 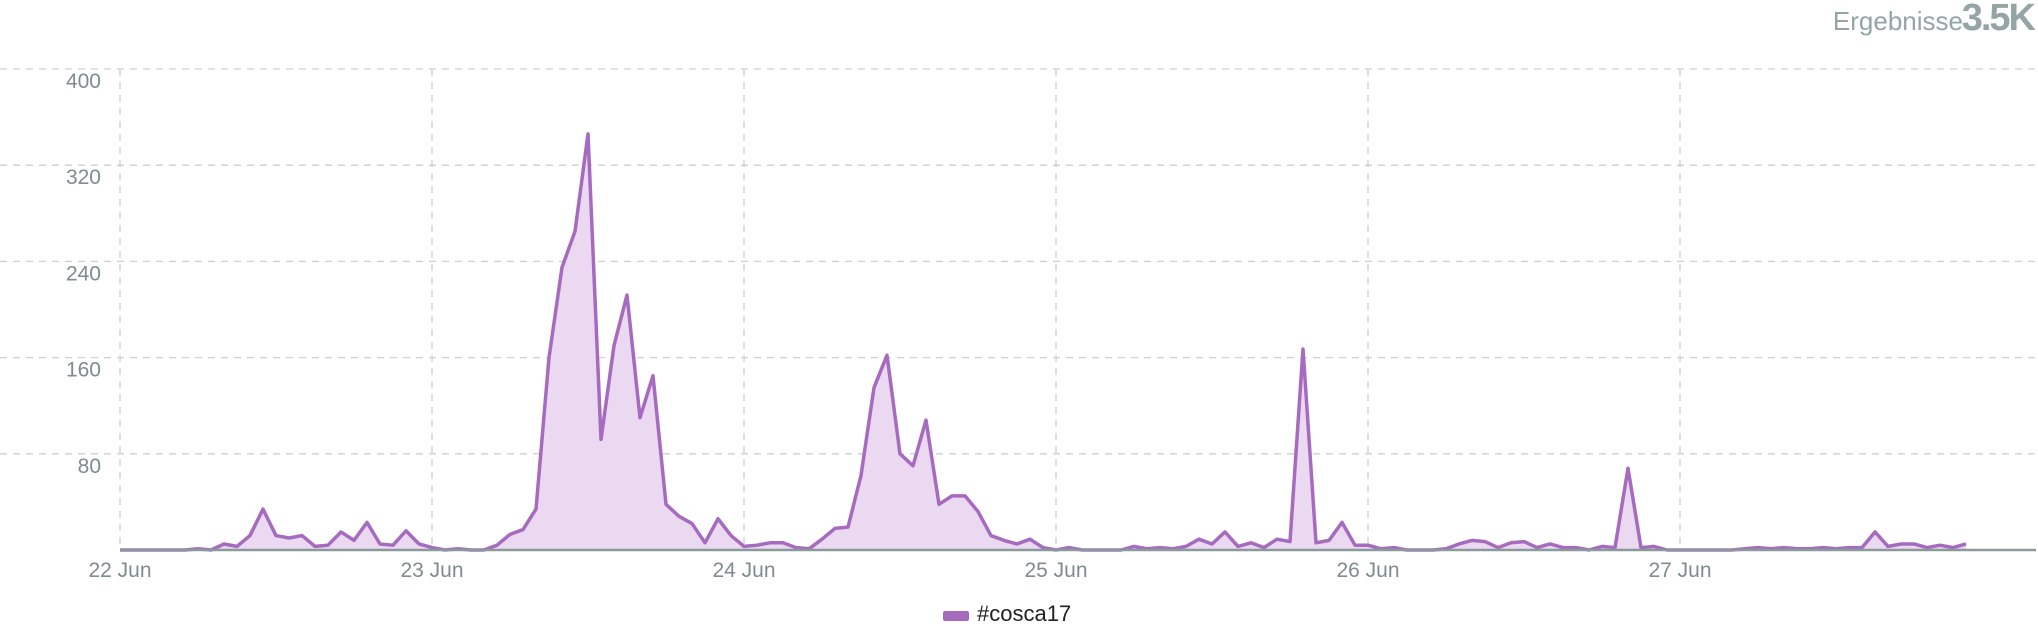 What do you see at coordinates (89, 466) in the screenshot?
I see `y-tick-label: 80` at bounding box center [89, 466].